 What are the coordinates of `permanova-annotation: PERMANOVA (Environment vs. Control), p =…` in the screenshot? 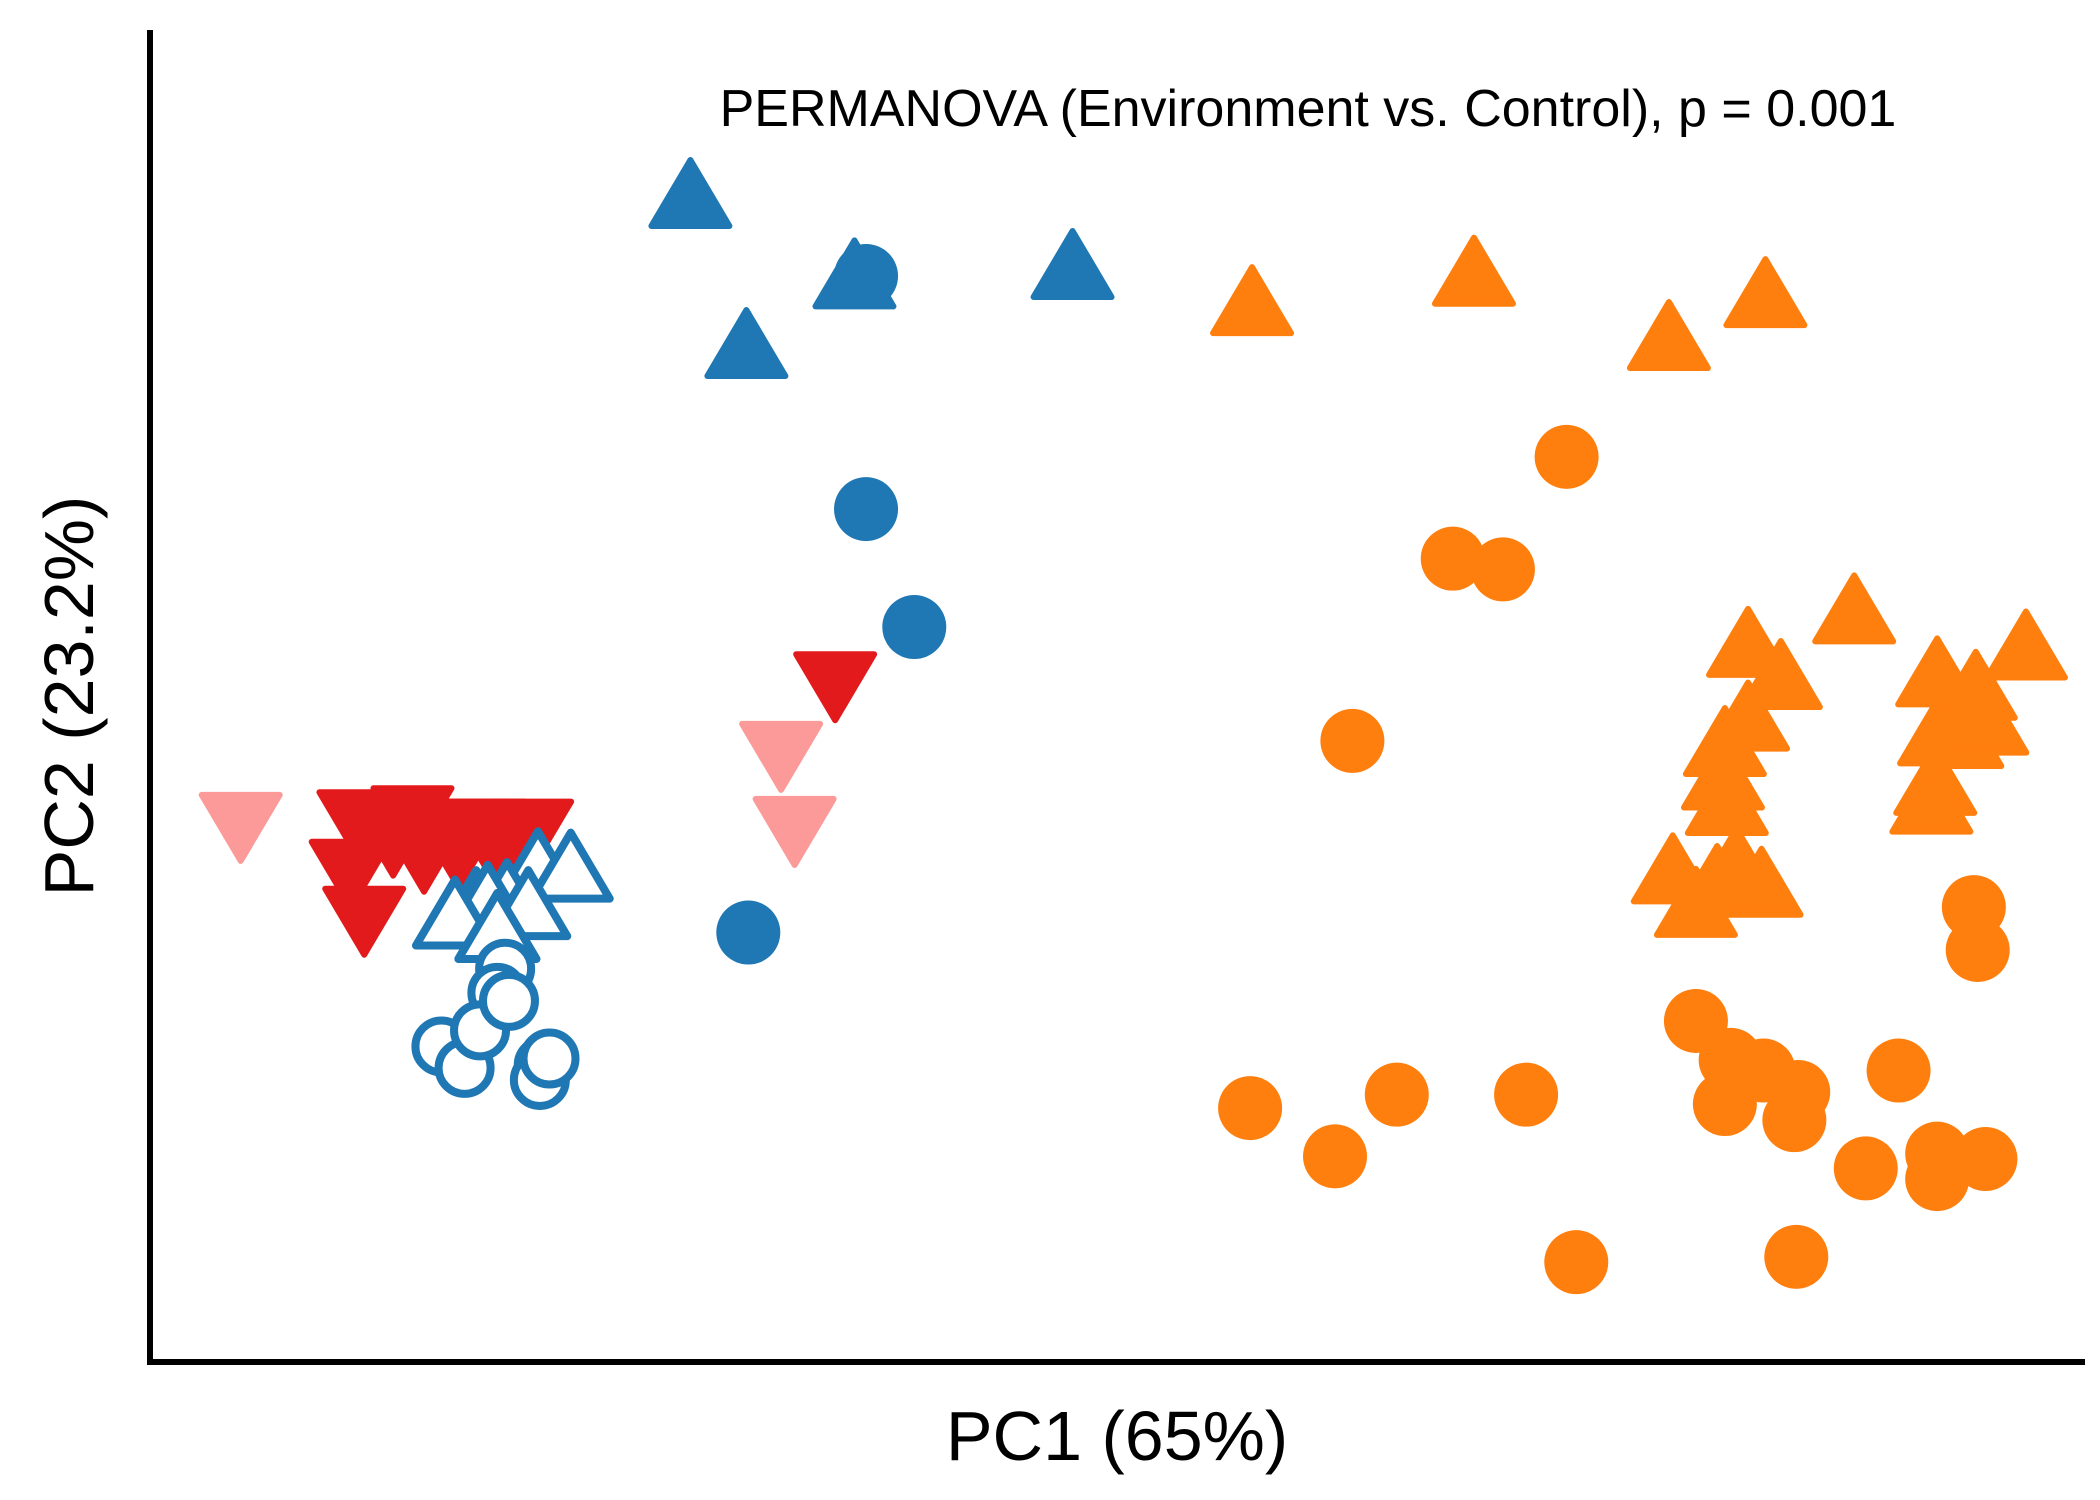 It's located at (1308, 109).